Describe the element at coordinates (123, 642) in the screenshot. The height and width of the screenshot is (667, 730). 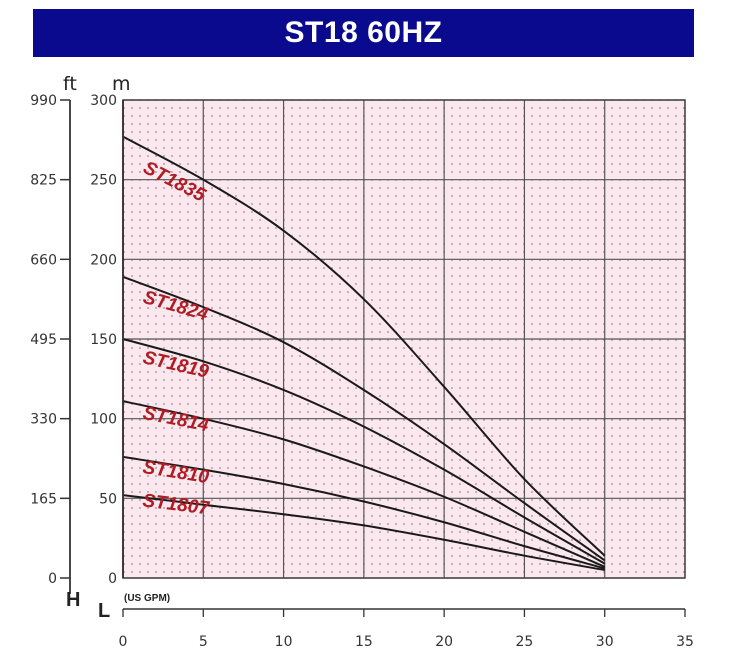
I see `x-tick-label: 0` at that location.